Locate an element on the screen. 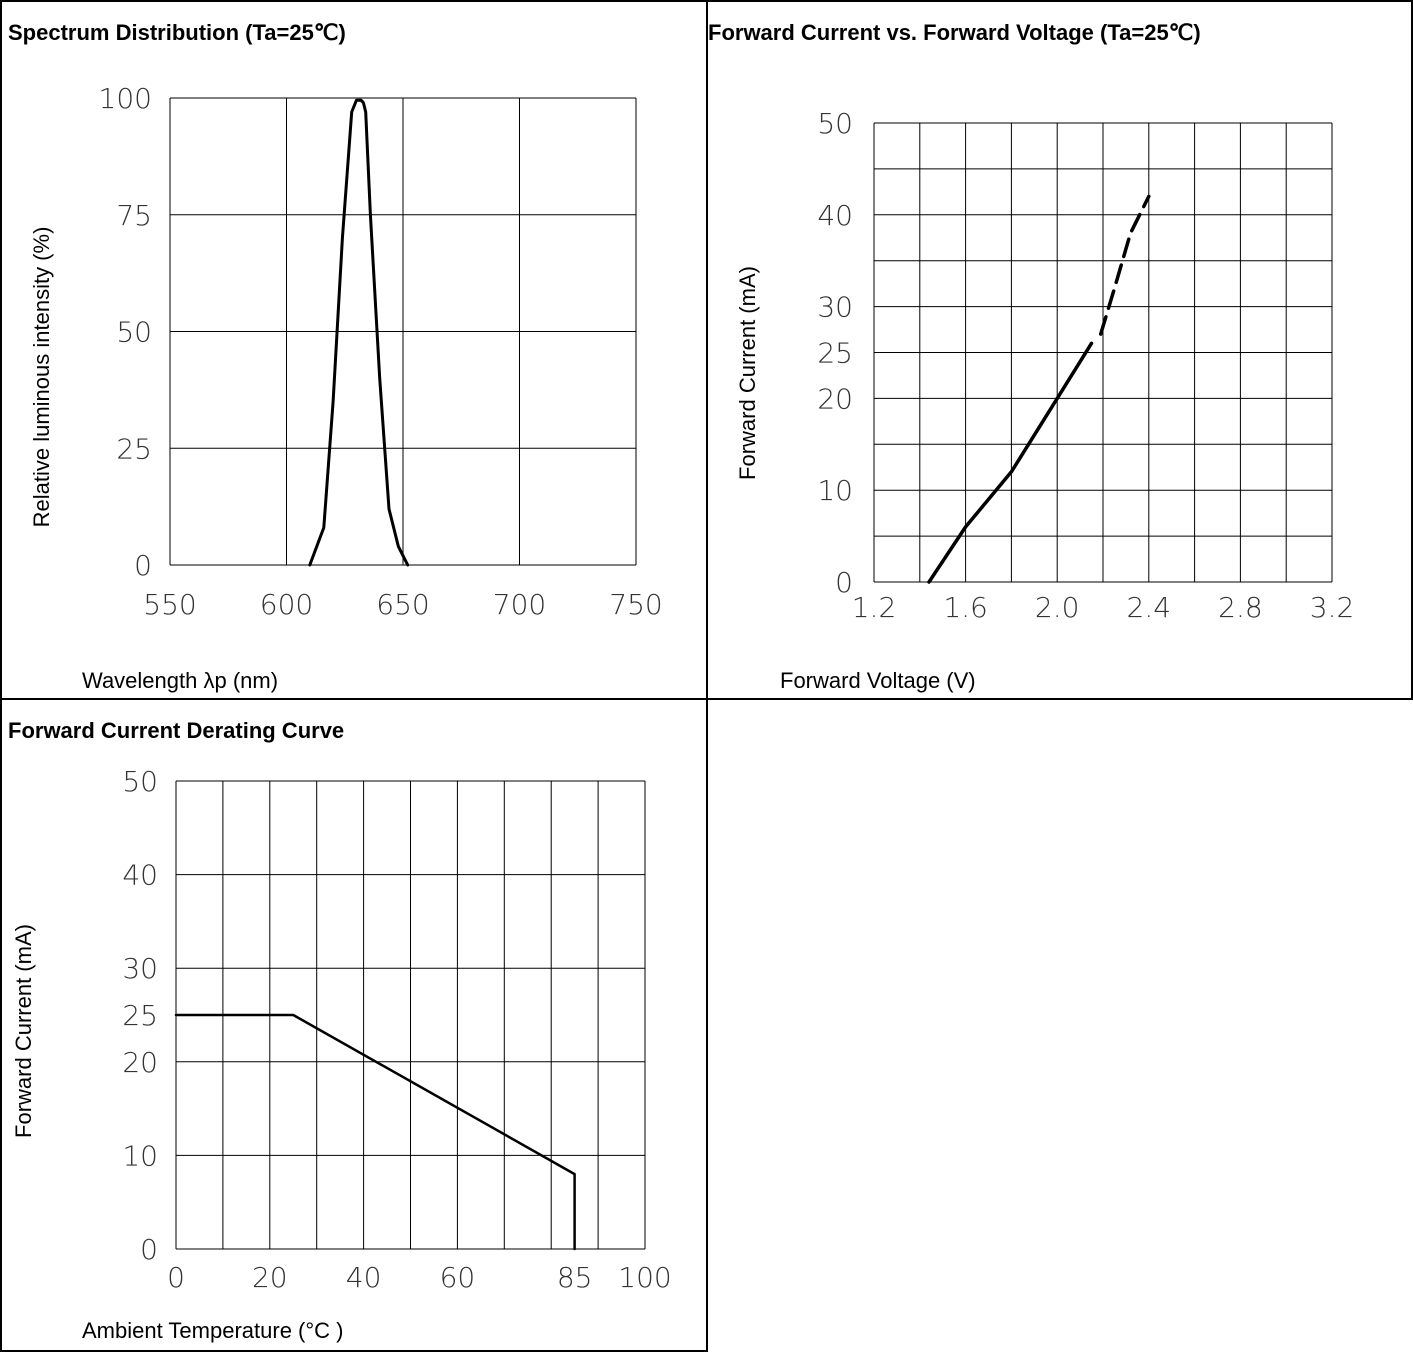  x-tick-label: 750 is located at coordinates (635, 604).